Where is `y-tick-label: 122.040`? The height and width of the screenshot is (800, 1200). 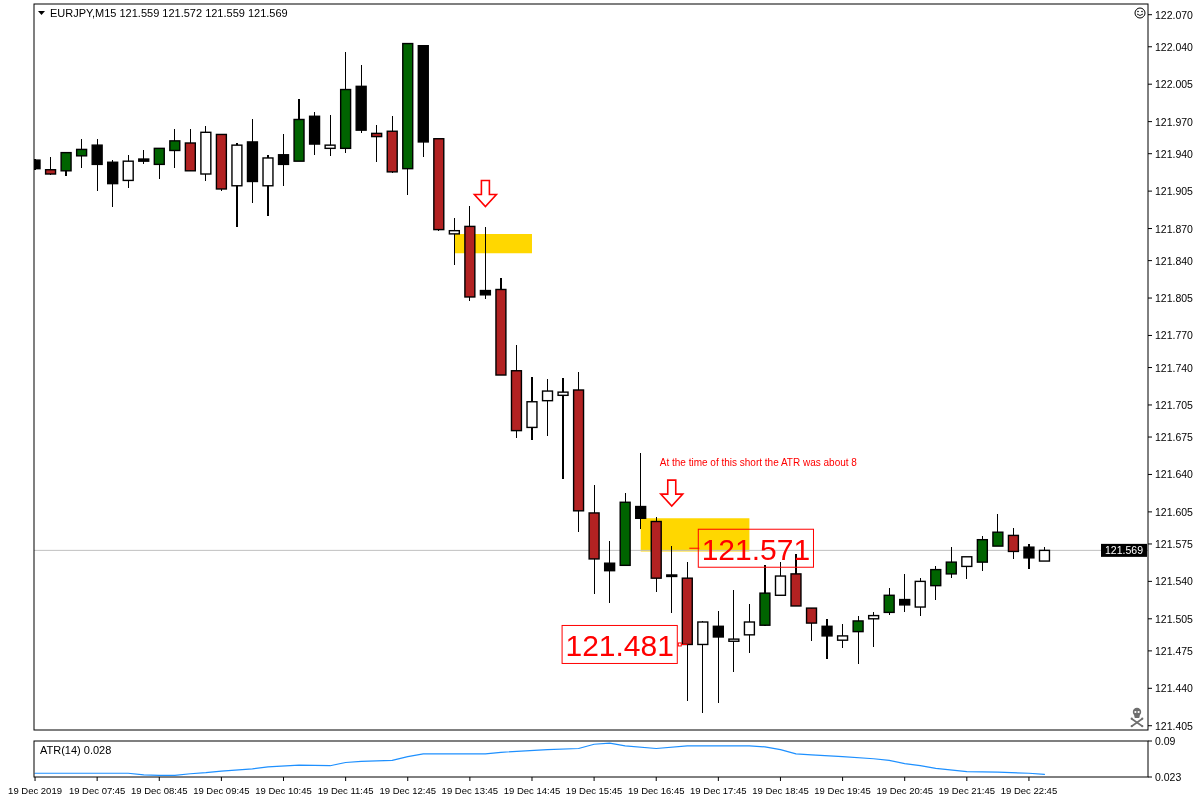
y-tick-label: 122.040 is located at coordinates (1174, 46).